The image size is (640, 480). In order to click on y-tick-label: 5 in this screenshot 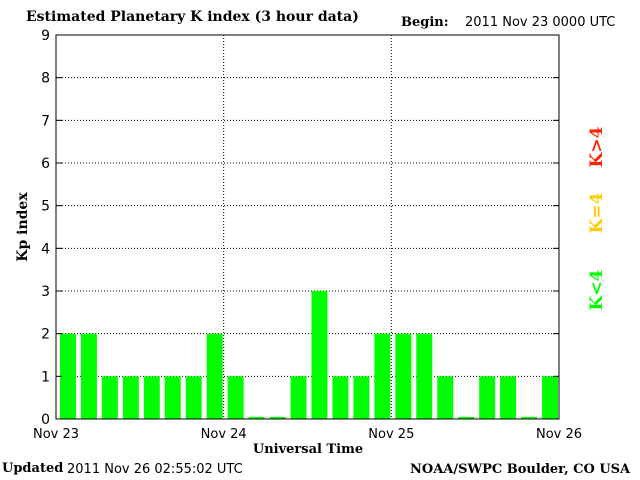, I will do `click(45, 207)`.